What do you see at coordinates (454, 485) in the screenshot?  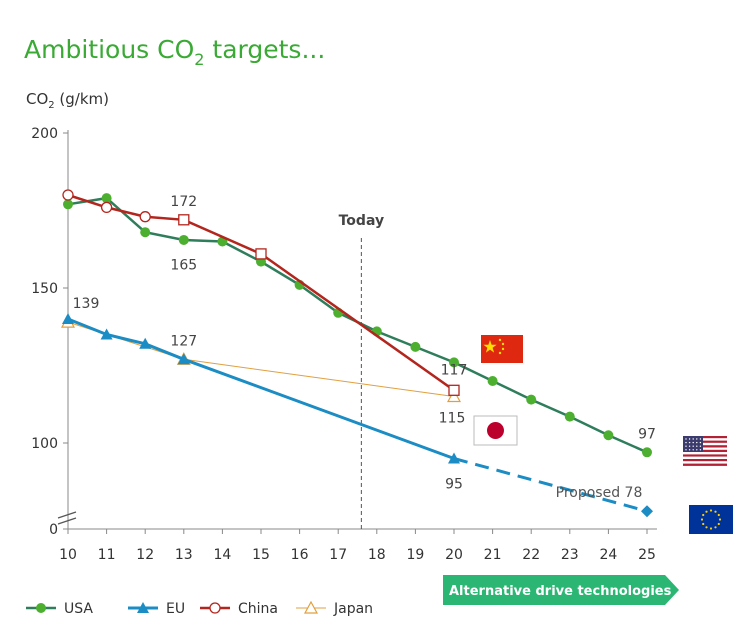 I see `data-label: 95` at bounding box center [454, 485].